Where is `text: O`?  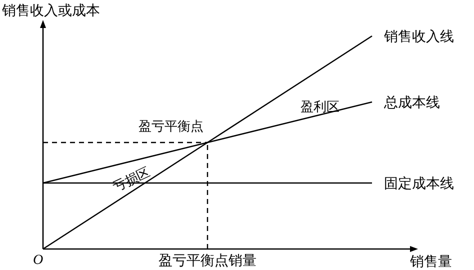 text: O is located at coordinates (38, 260).